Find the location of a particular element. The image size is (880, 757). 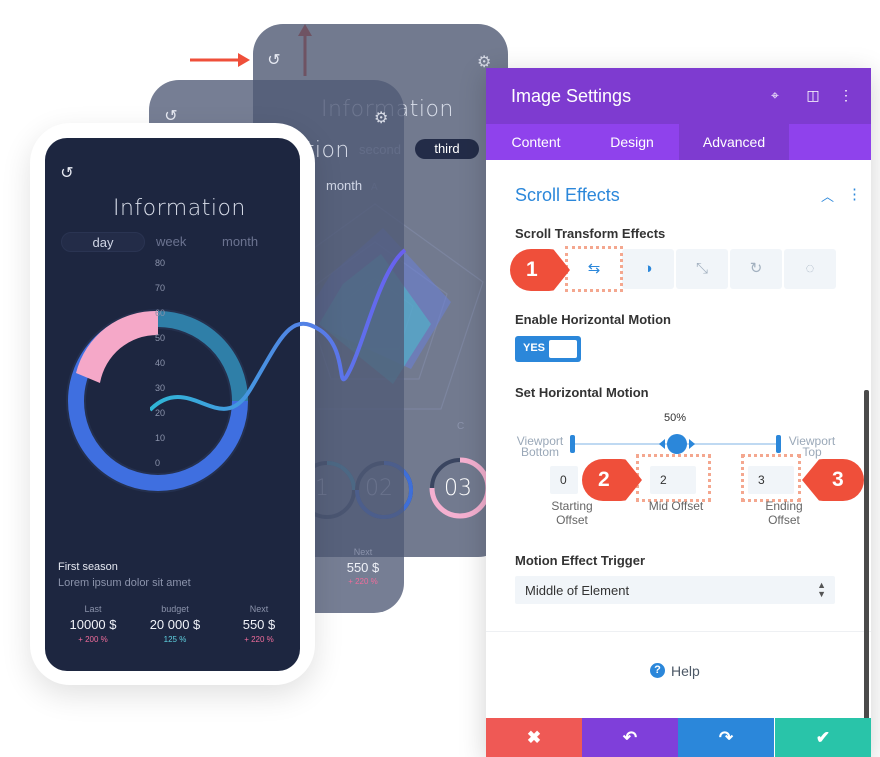

save-button: ✔ is located at coordinates (823, 737).